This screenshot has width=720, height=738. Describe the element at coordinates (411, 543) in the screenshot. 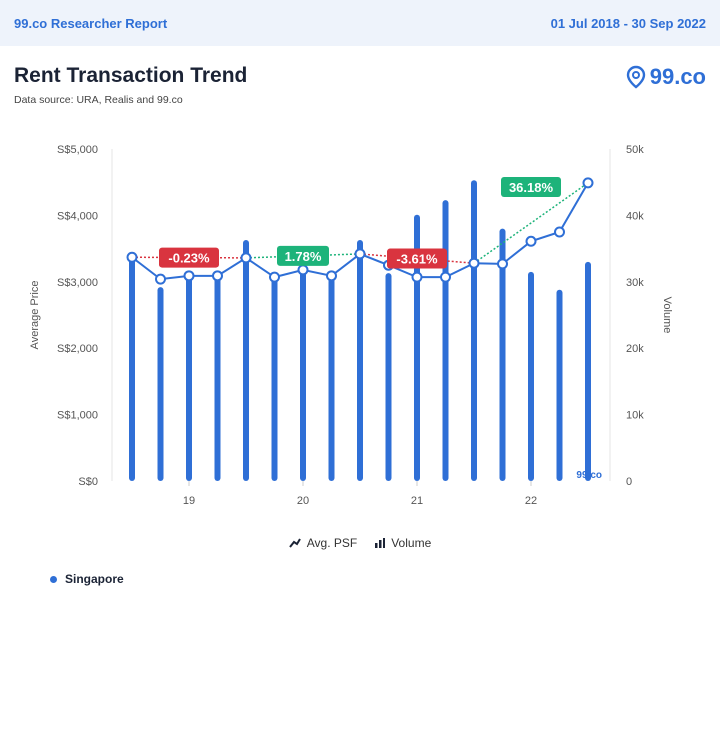

I see `legend-bar-label: Volume` at that location.